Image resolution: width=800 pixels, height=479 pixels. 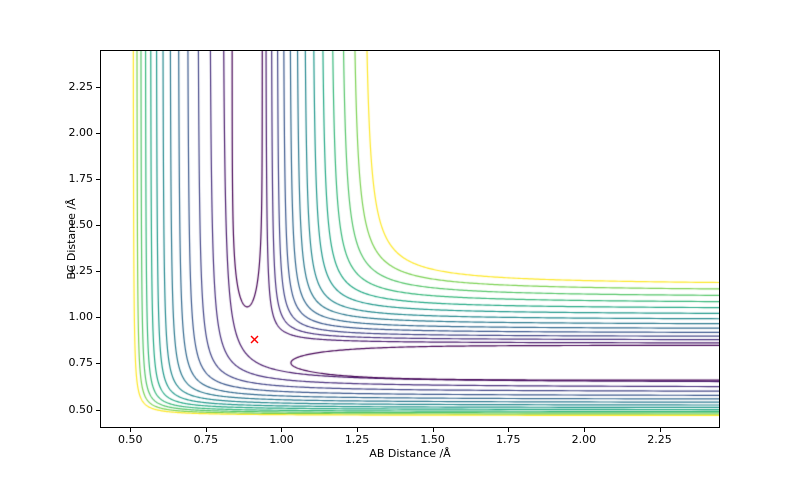 What do you see at coordinates (659, 439) in the screenshot?
I see `x-tick-label: 2.25` at bounding box center [659, 439].